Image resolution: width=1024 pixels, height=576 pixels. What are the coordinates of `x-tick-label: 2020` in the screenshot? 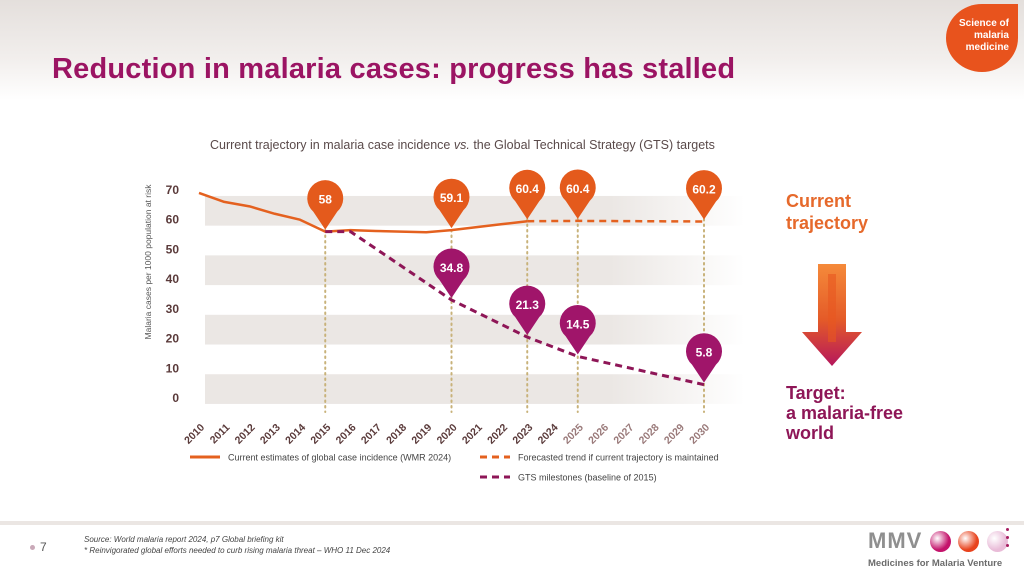 It's located at (447, 434).